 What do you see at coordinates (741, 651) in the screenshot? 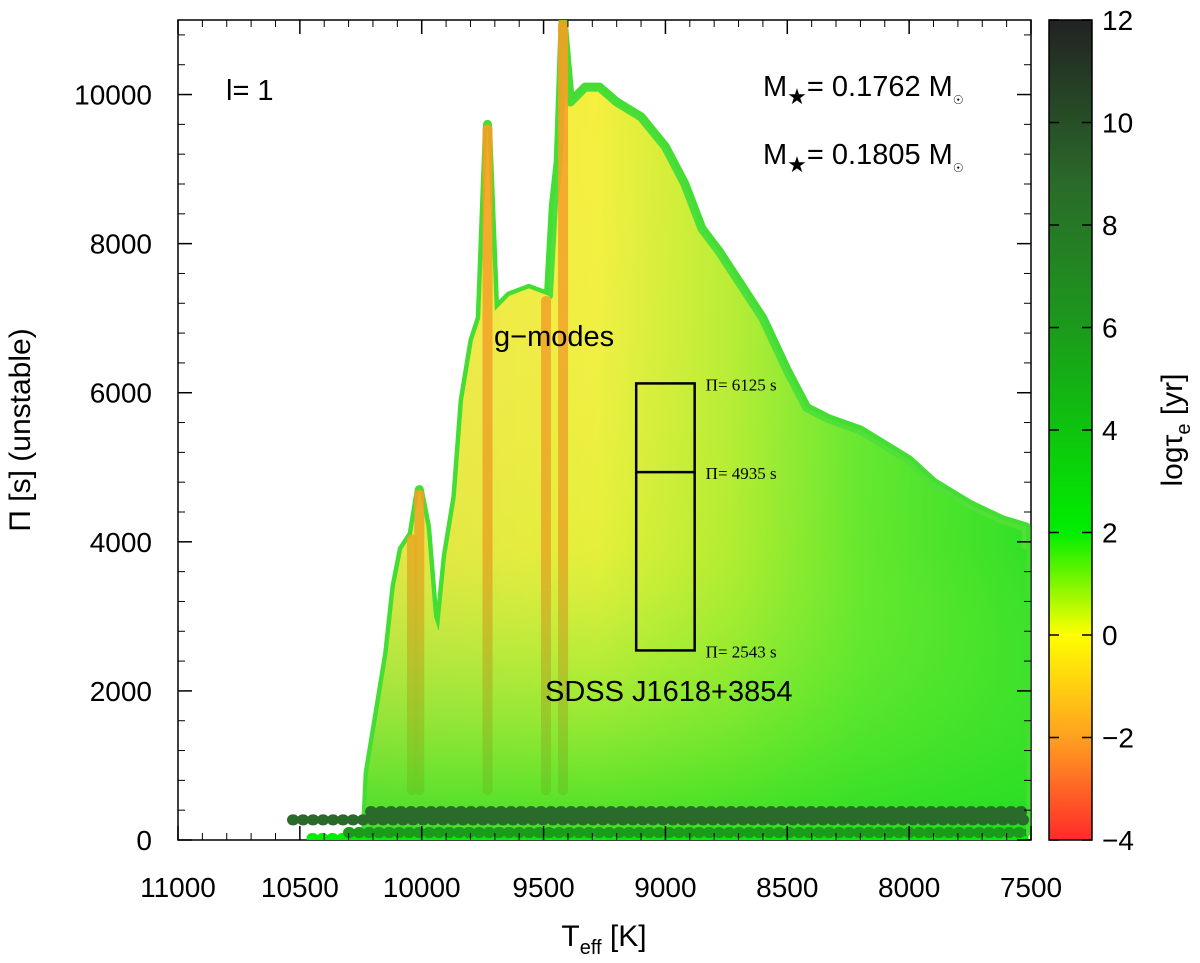
I see `period-label-2: Π= 2543 s` at bounding box center [741, 651].